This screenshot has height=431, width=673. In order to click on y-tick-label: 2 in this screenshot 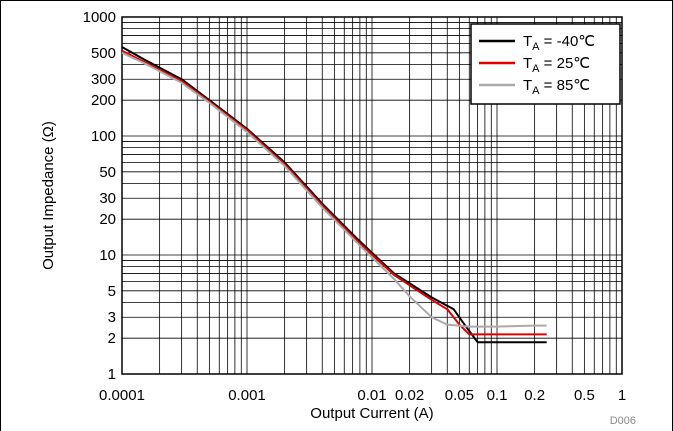, I will do `click(112, 338)`.